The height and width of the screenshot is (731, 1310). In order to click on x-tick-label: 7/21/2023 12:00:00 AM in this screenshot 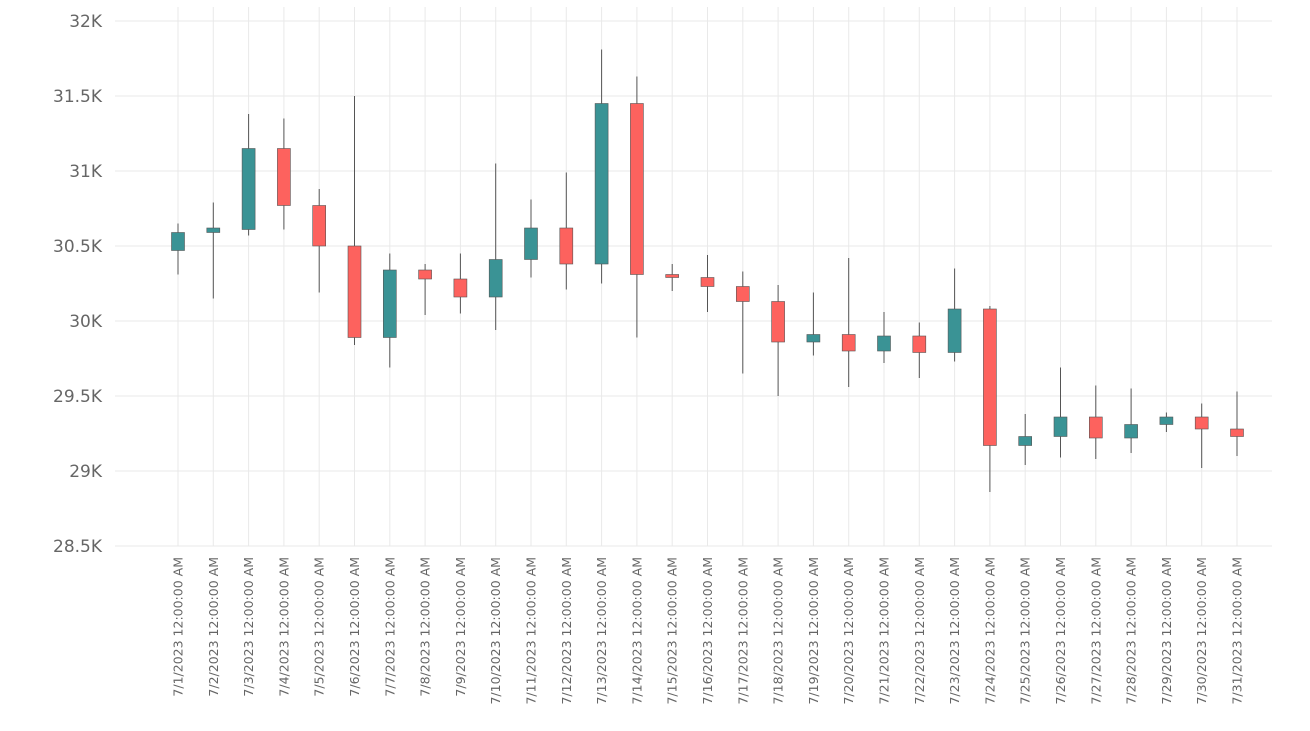, I will do `click(884, 631)`.